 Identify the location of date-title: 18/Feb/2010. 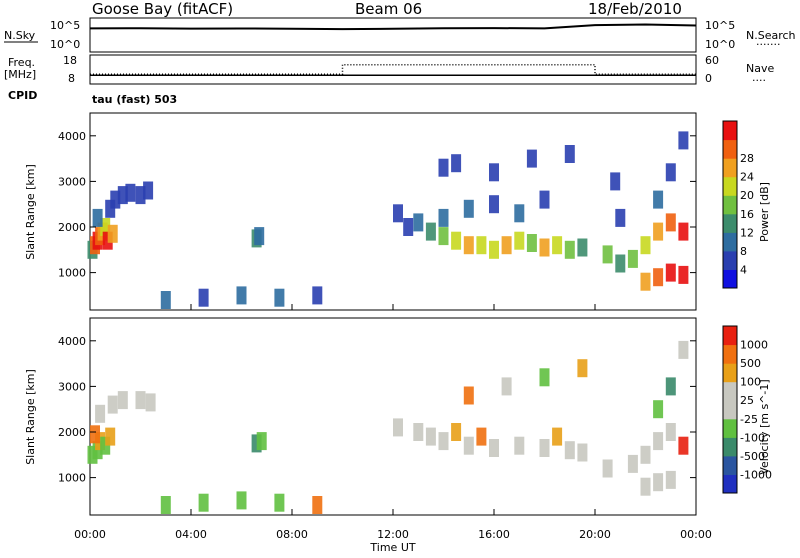
(635, 9).